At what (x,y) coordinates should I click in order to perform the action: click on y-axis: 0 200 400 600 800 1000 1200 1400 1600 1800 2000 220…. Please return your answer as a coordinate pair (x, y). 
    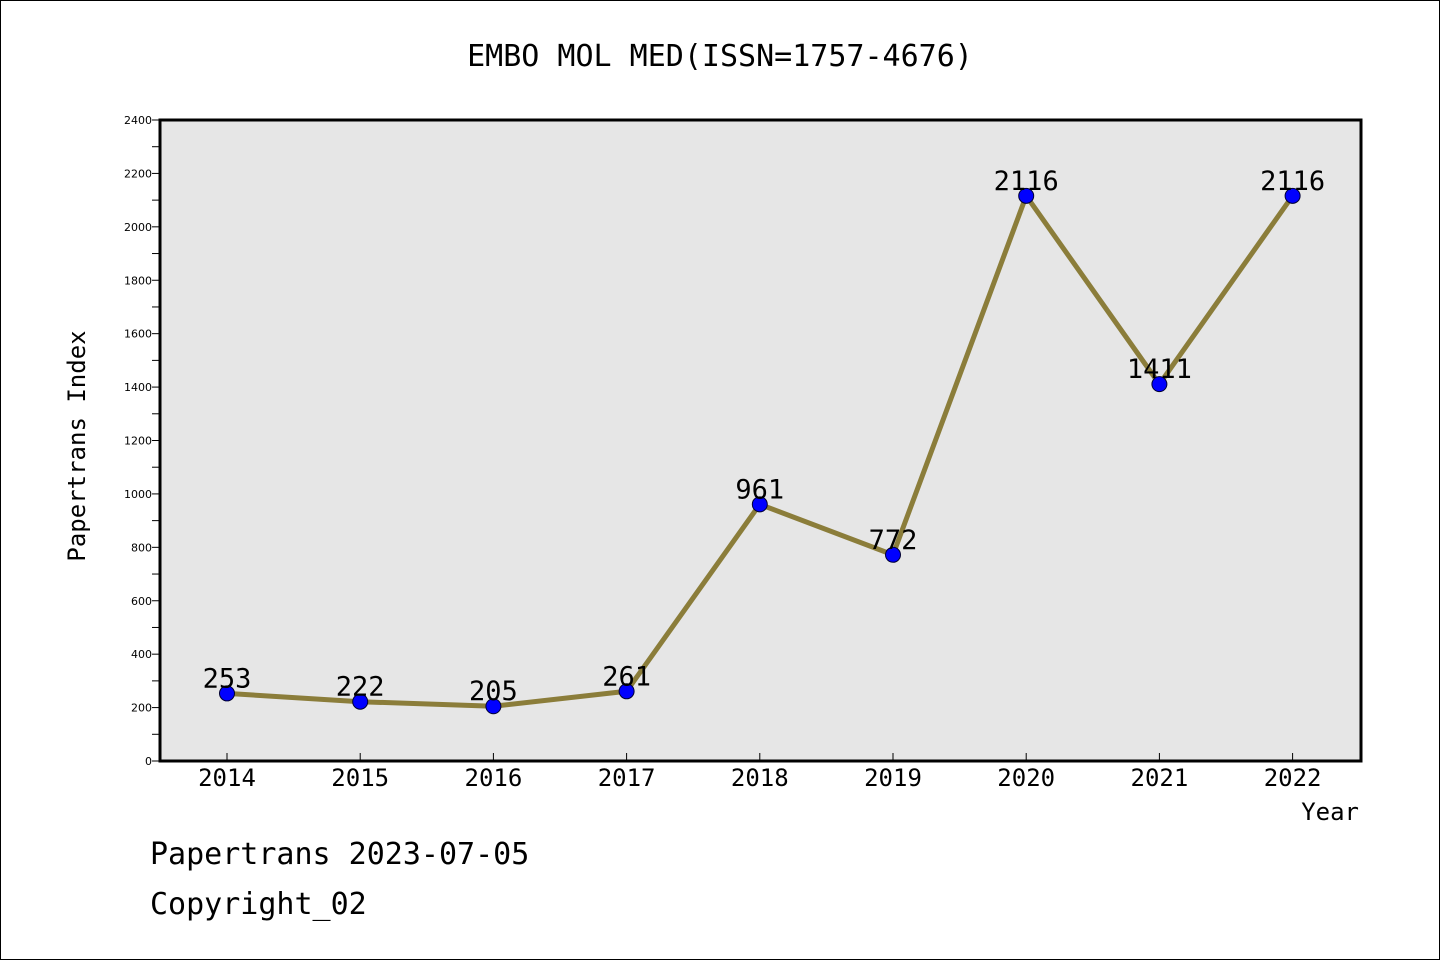
    Looking at the image, I should click on (142, 441).